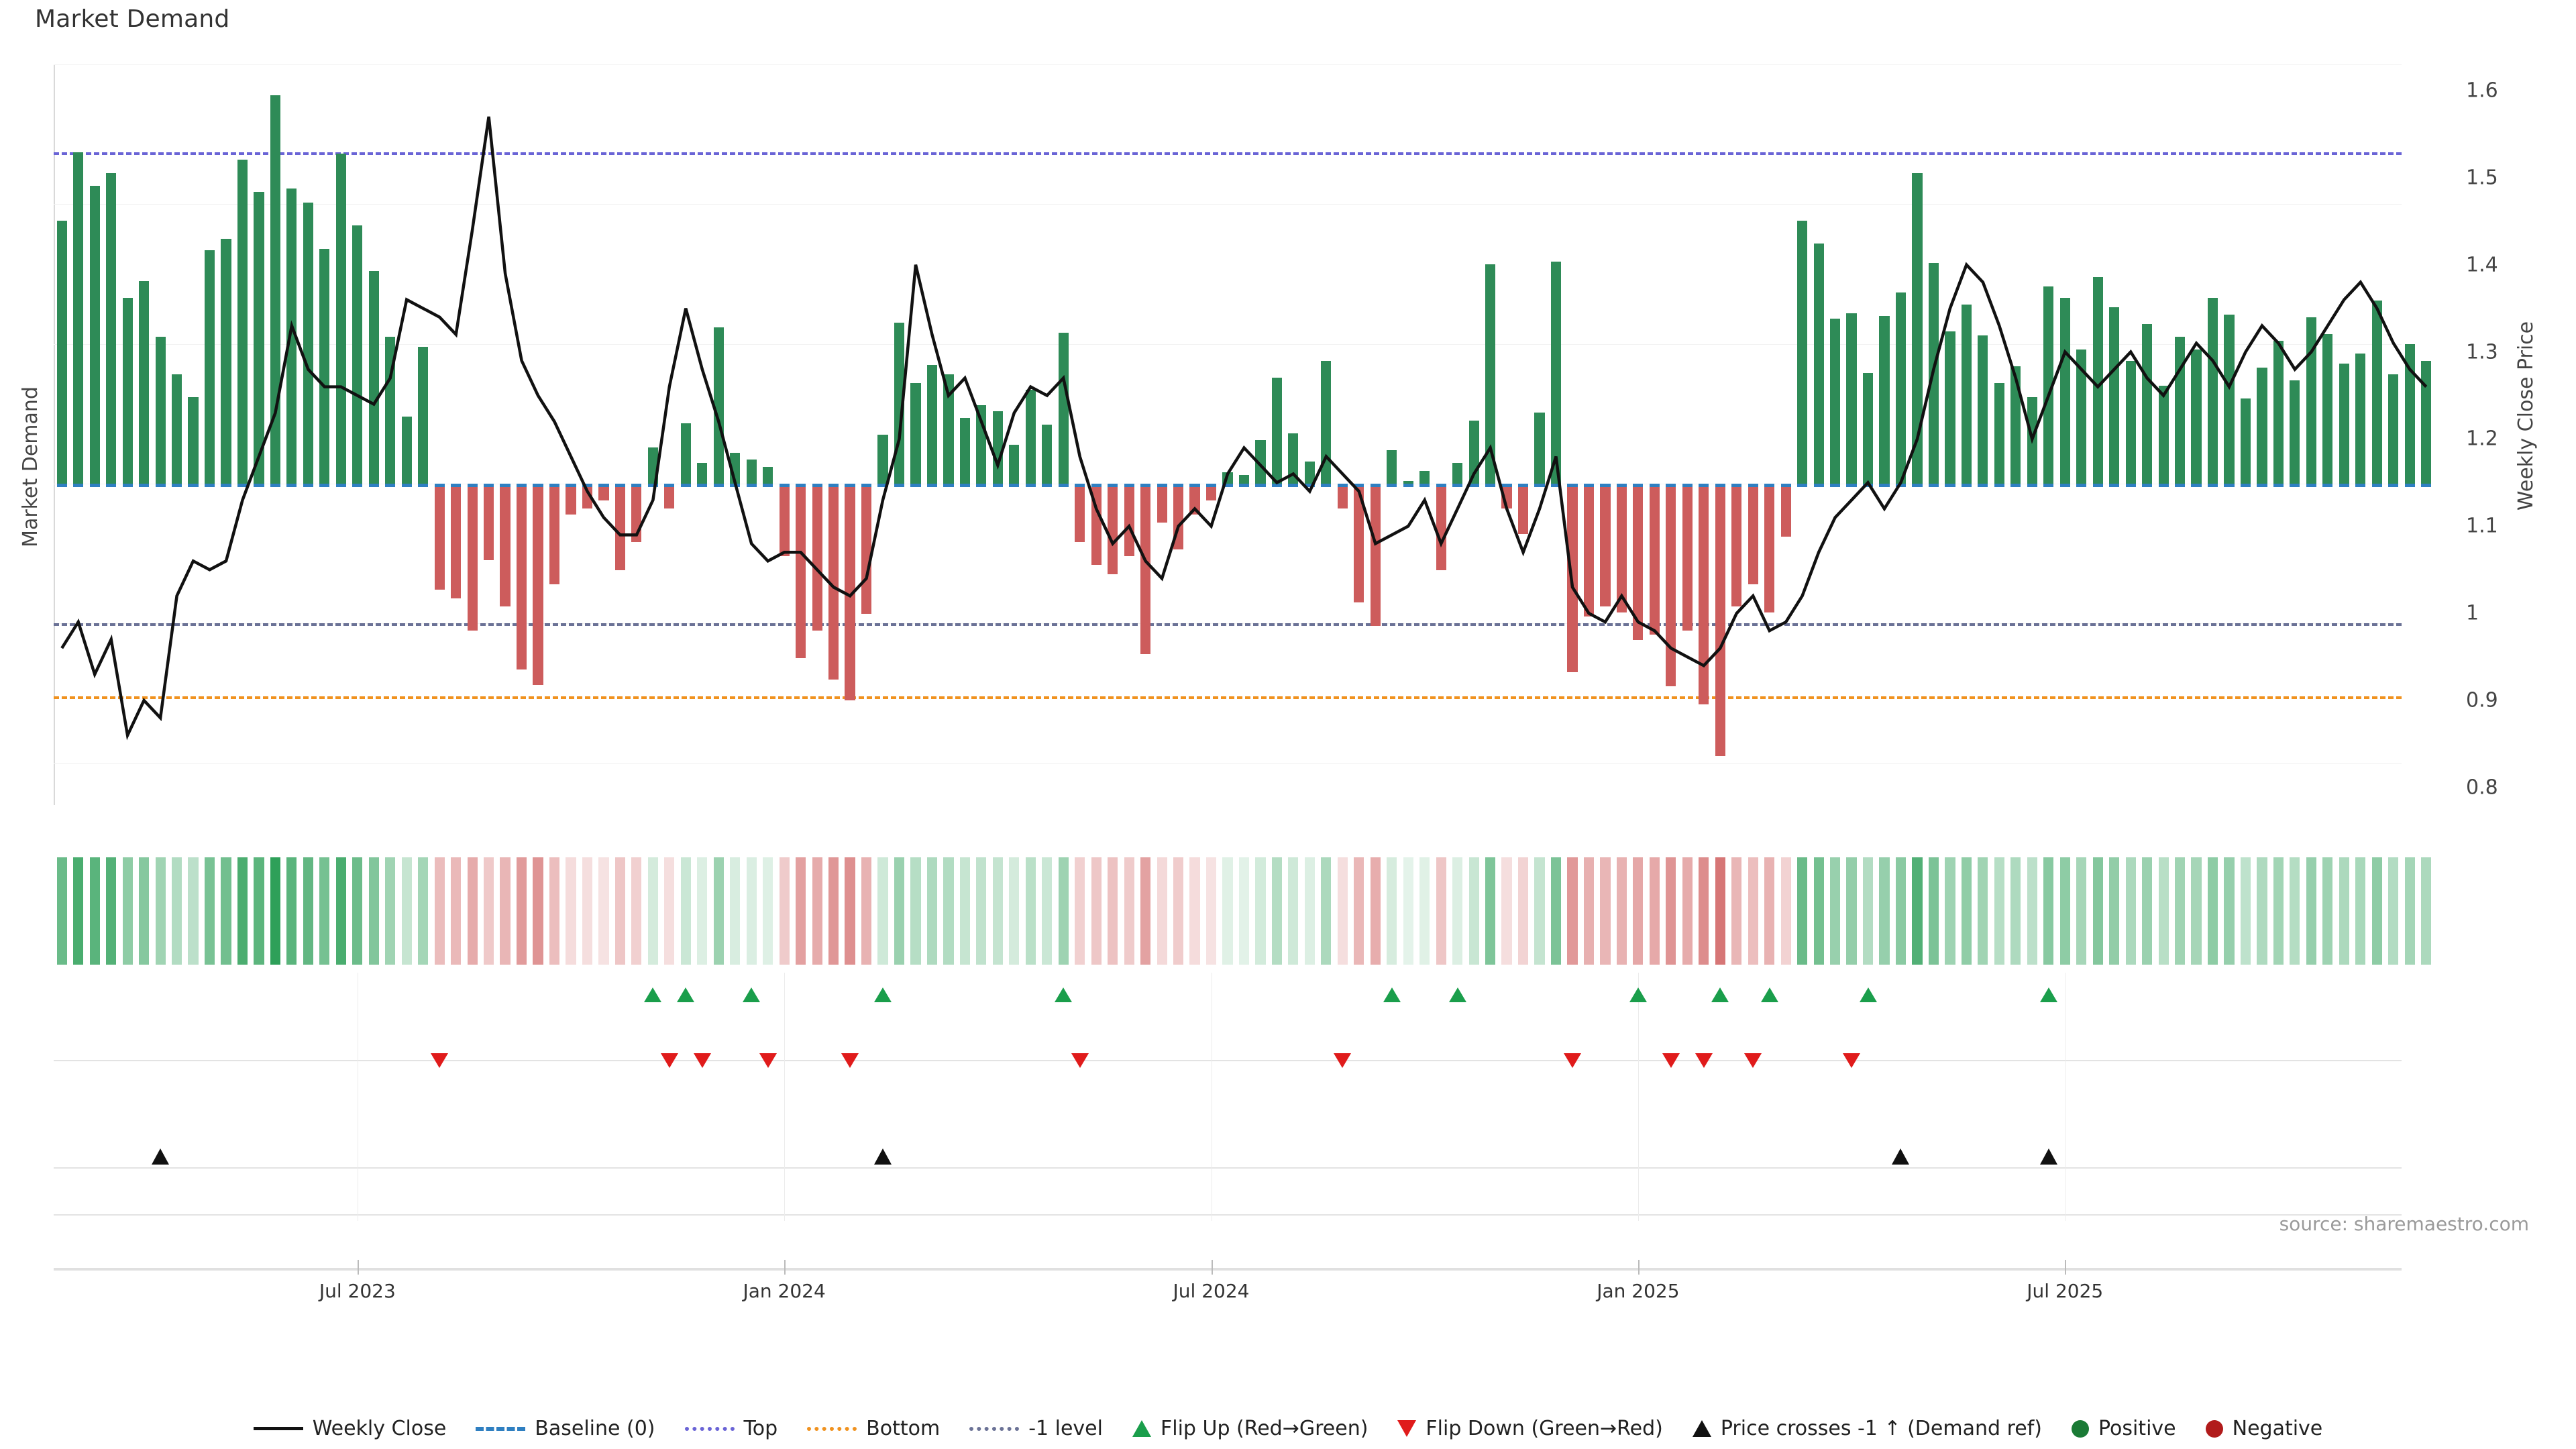 This screenshot has width=2576, height=1449. Describe the element at coordinates (2482, 439) in the screenshot. I see `y2-tick-label: 1.2` at that location.